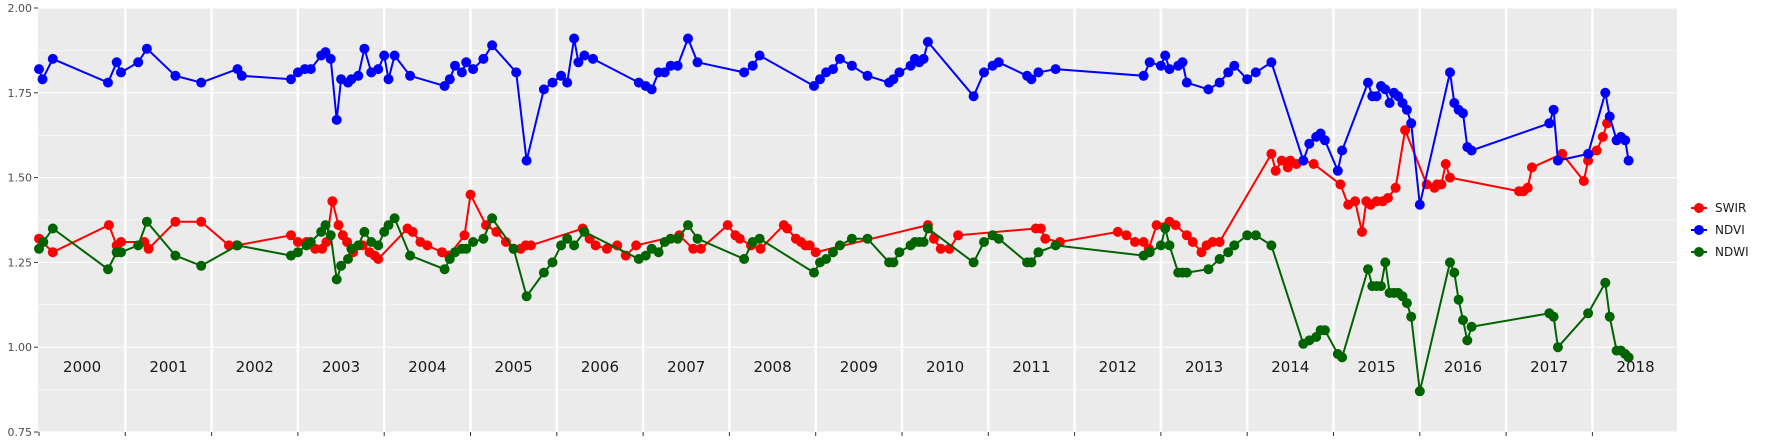  What do you see at coordinates (1718, 230) in the screenshot?
I see `legend-item-ndvi: NDVI` at bounding box center [1718, 230].